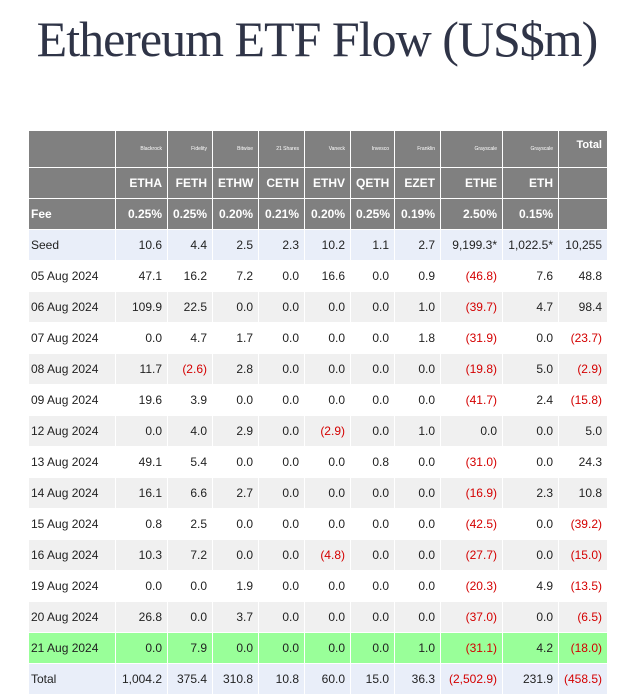 This screenshot has height=697, width=634. What do you see at coordinates (372, 149) in the screenshot?
I see `issuer-name: Invesco` at bounding box center [372, 149].